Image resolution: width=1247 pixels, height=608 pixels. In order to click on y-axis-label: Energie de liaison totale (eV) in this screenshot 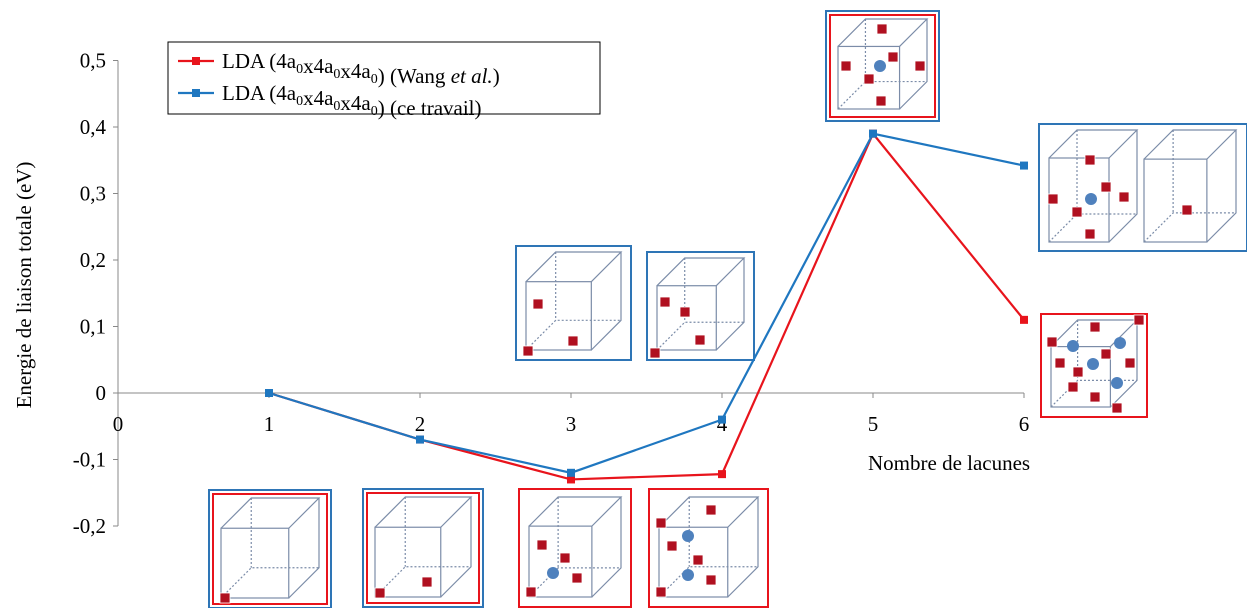, I will do `click(24, 285)`.